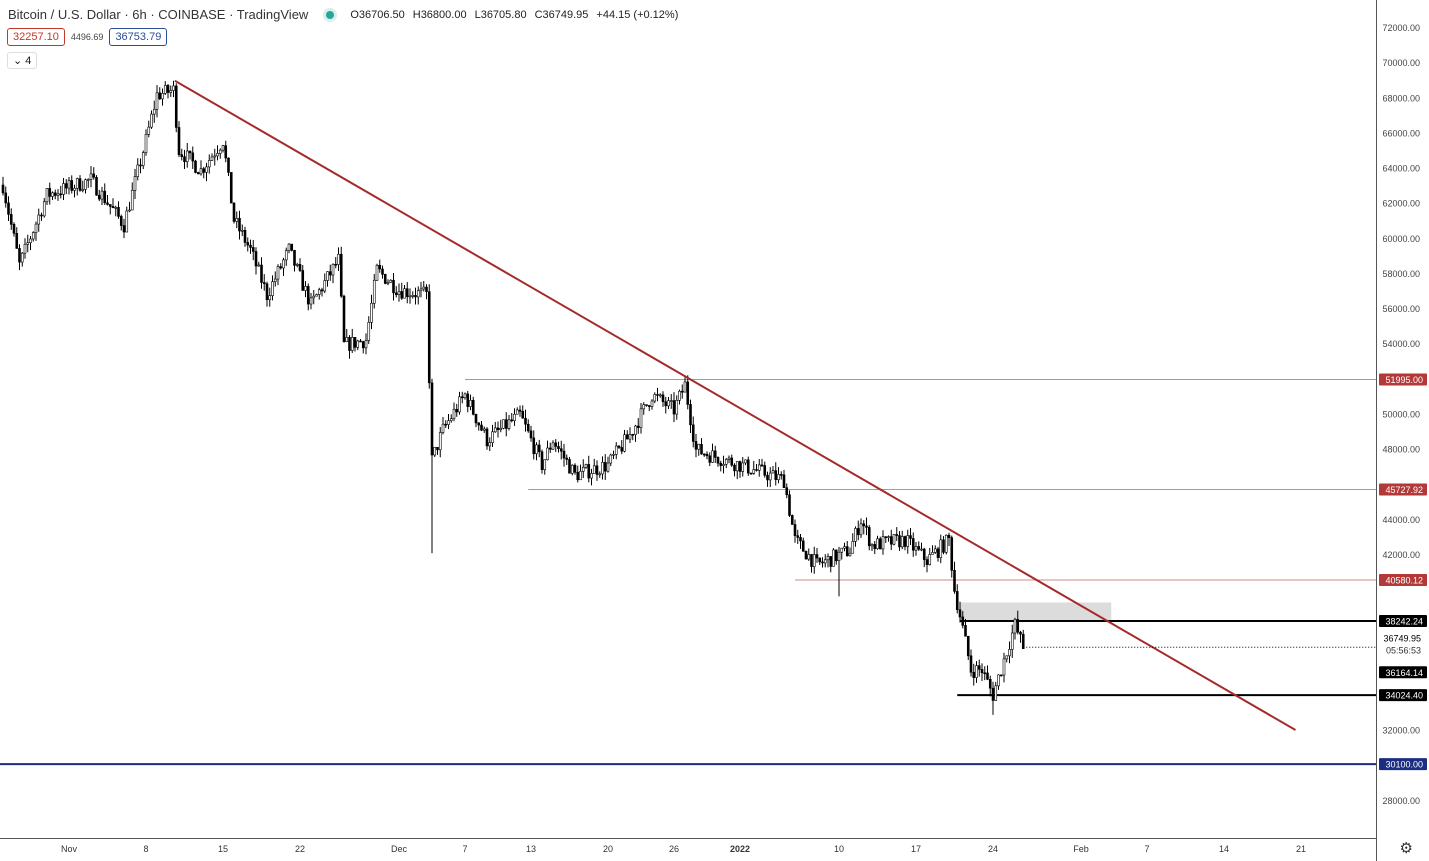 The image size is (1429, 861). Describe the element at coordinates (87, 37) in the screenshot. I see `indicator-width: 4496.69` at that location.